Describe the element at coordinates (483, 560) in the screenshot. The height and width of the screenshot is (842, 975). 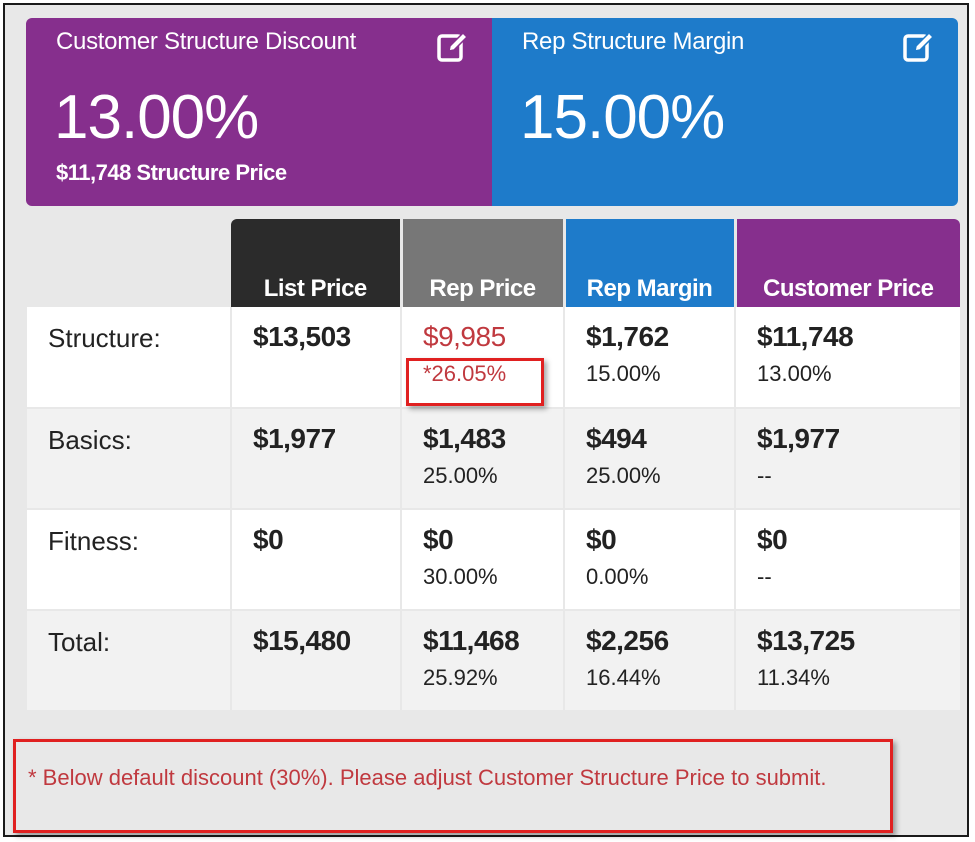
I see `rep-price-cell: $0 30.00%` at that location.